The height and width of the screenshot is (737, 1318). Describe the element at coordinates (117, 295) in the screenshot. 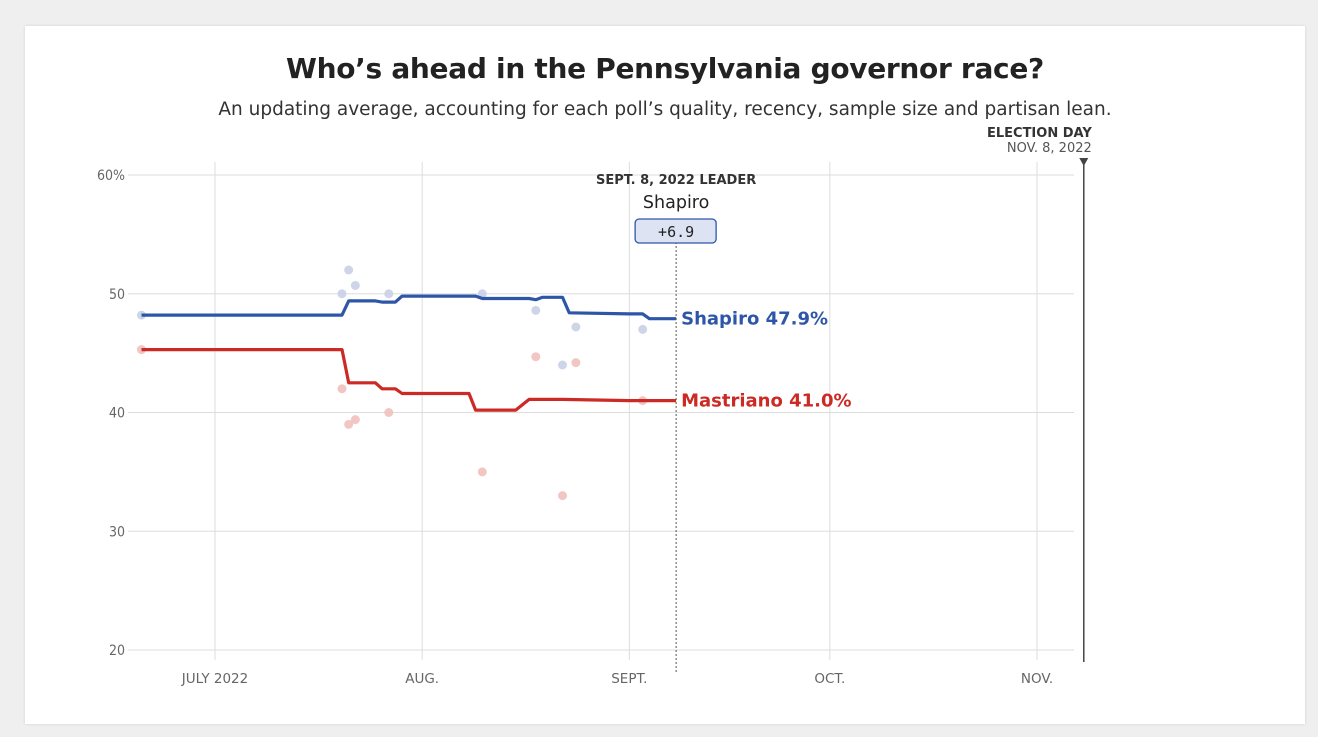

I see `y-tick-label: 50` at that location.